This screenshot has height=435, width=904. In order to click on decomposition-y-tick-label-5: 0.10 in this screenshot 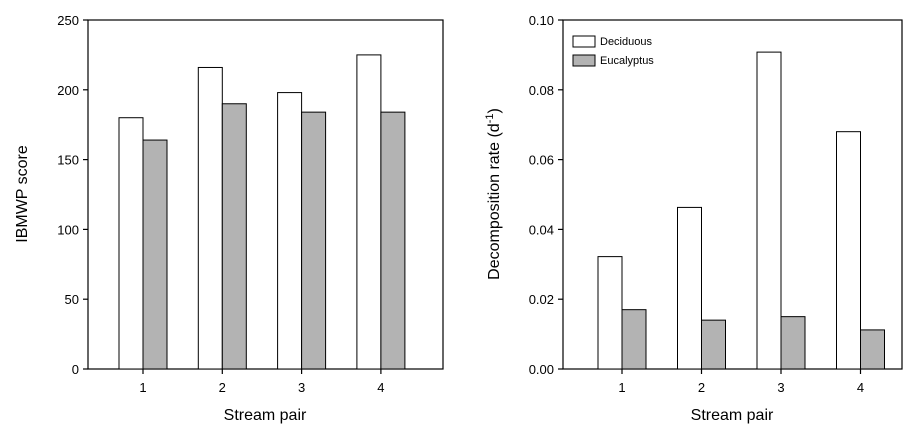, I will do `click(541, 20)`.